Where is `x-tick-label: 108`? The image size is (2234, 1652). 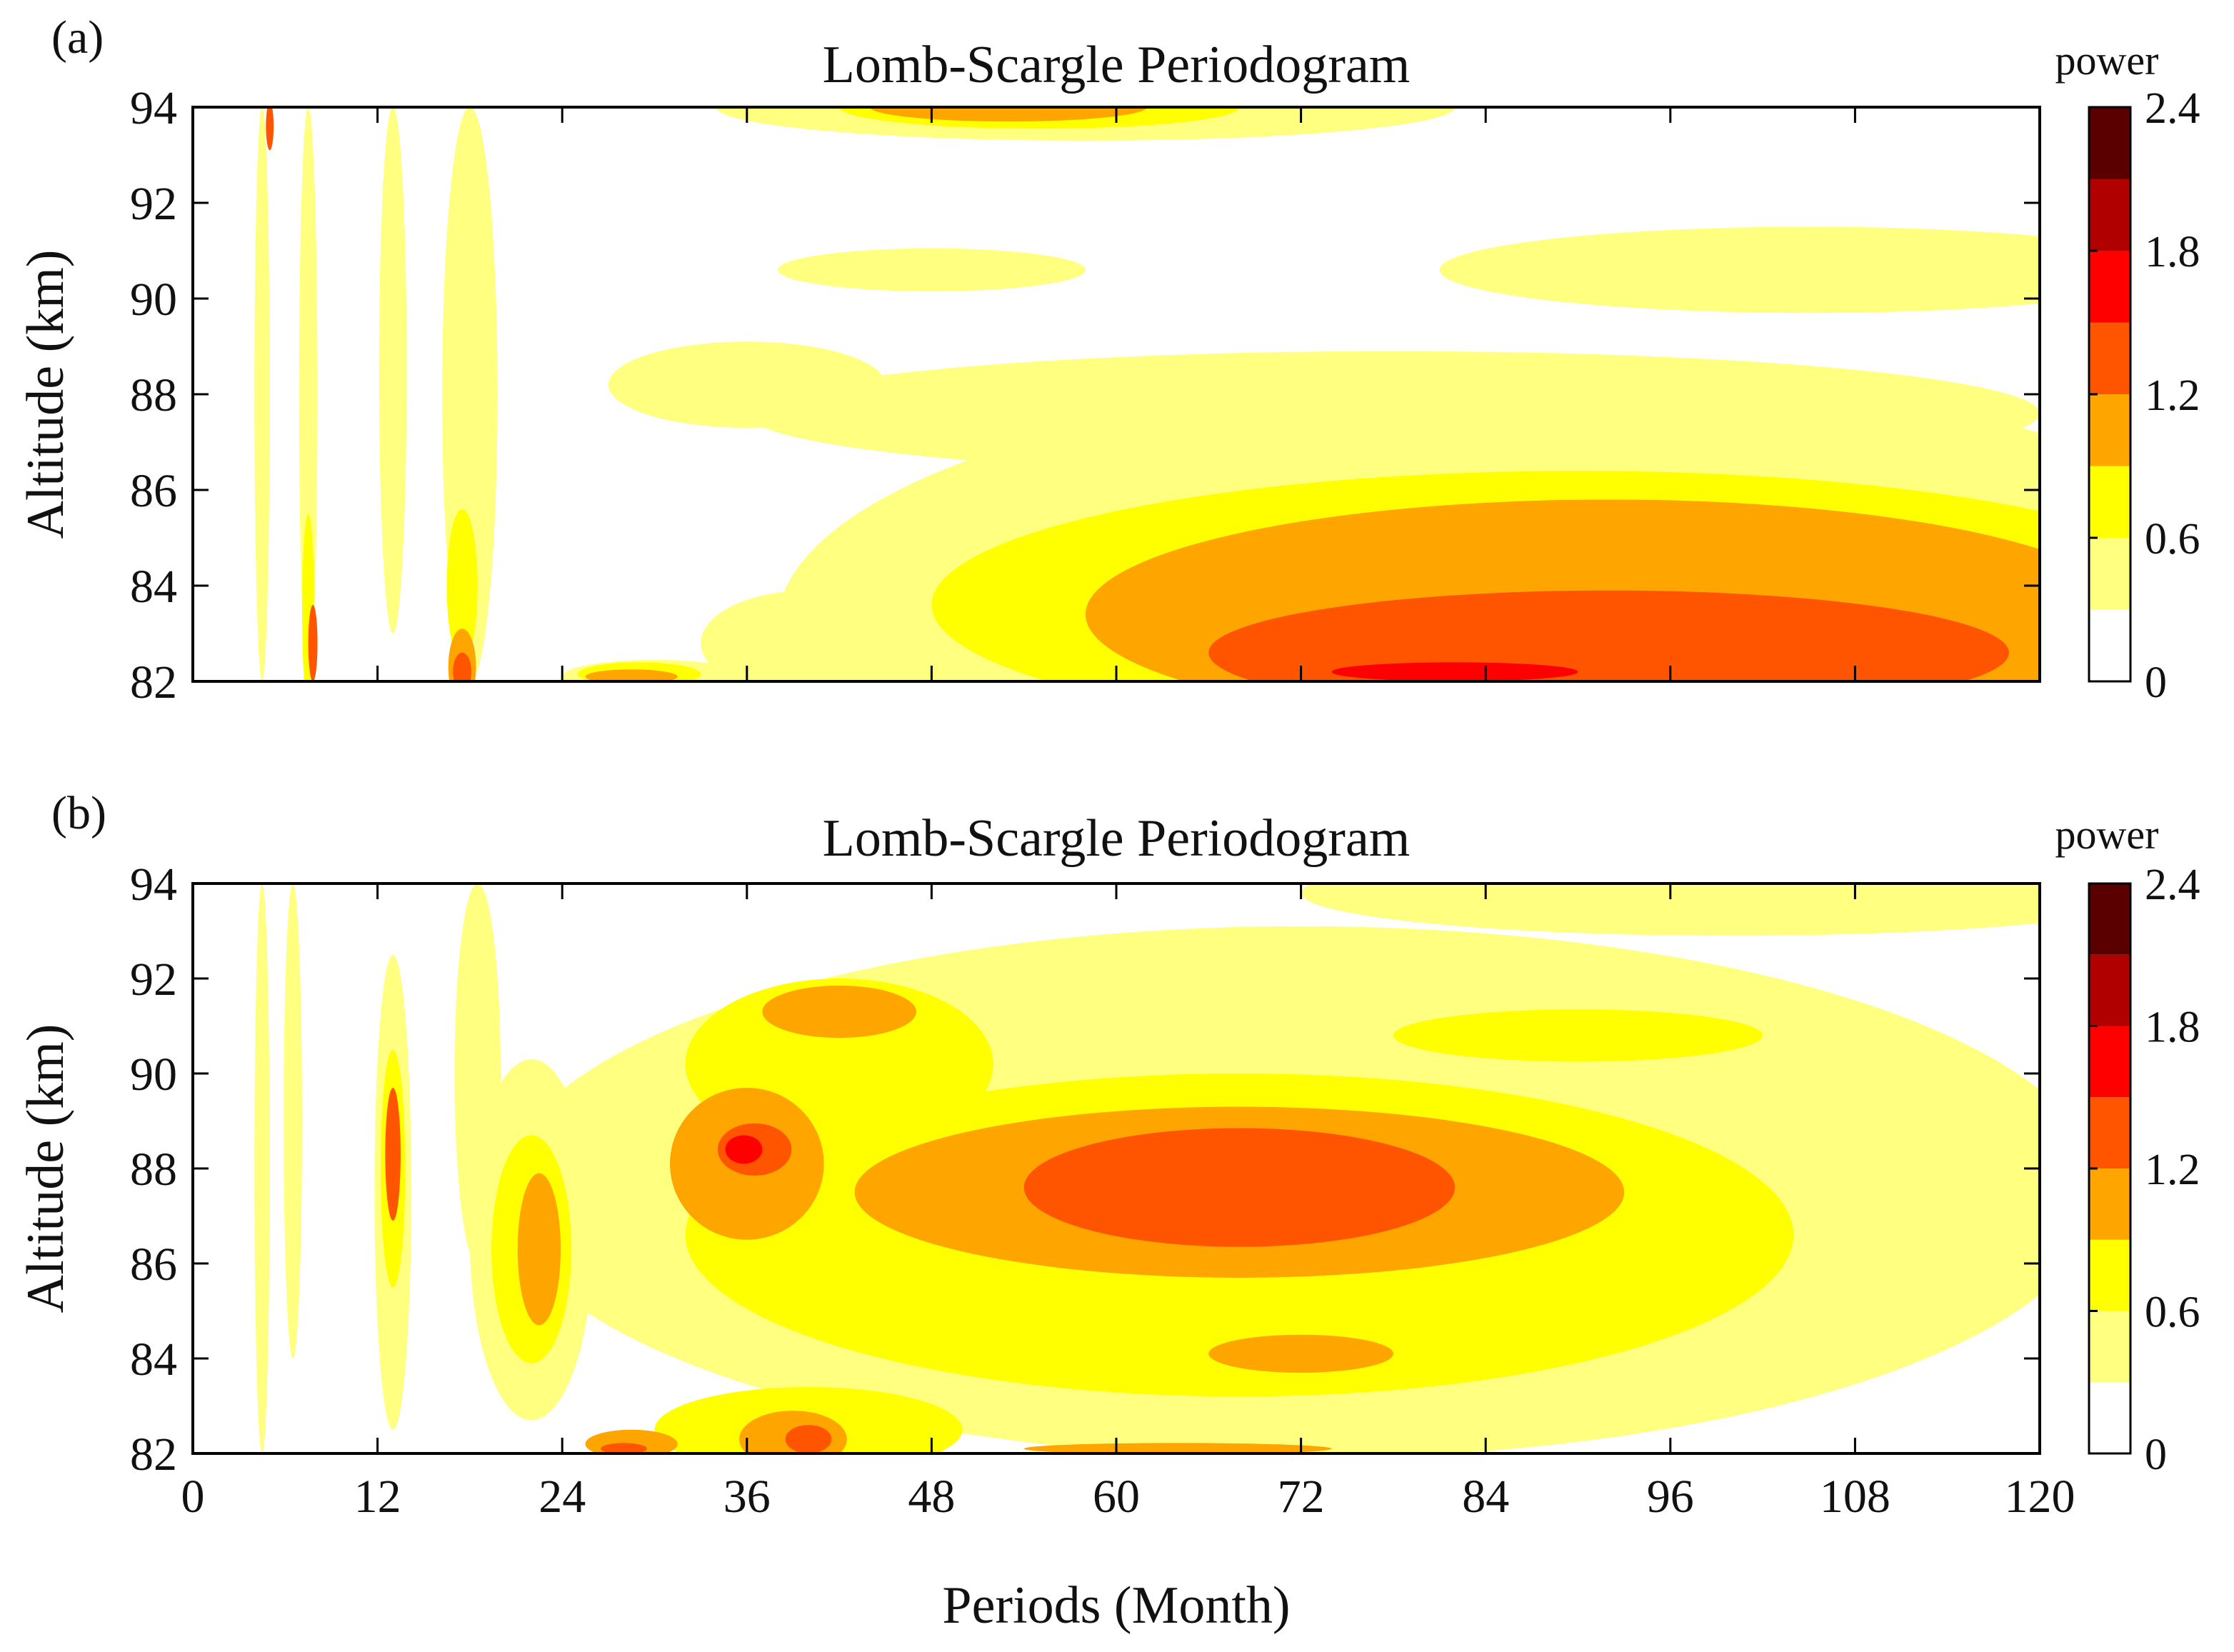 x-tick-label: 108 is located at coordinates (1855, 1497).